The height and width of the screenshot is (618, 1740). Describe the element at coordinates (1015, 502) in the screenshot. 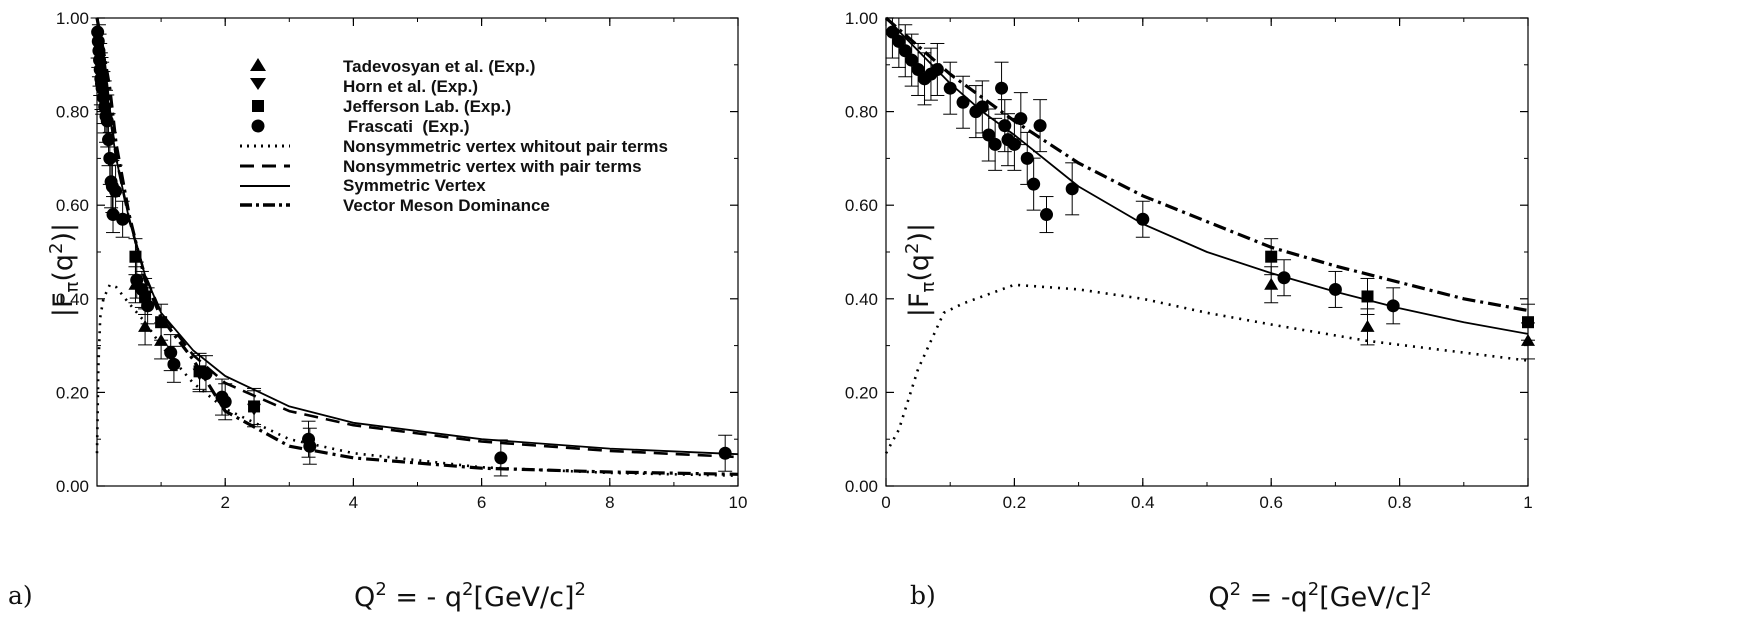

I see `x-tick-label: 0.2` at that location.